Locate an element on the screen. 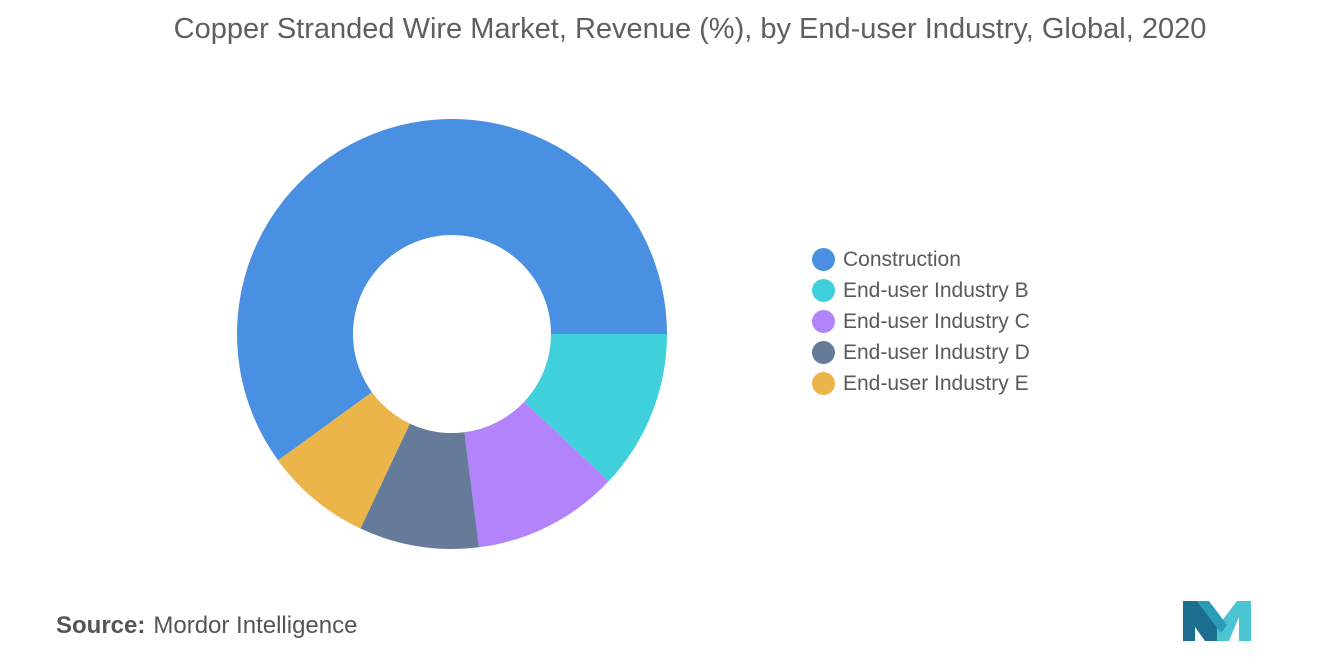 This screenshot has width=1320, height=665. legend-item-construction: Construction is located at coordinates (921, 259).